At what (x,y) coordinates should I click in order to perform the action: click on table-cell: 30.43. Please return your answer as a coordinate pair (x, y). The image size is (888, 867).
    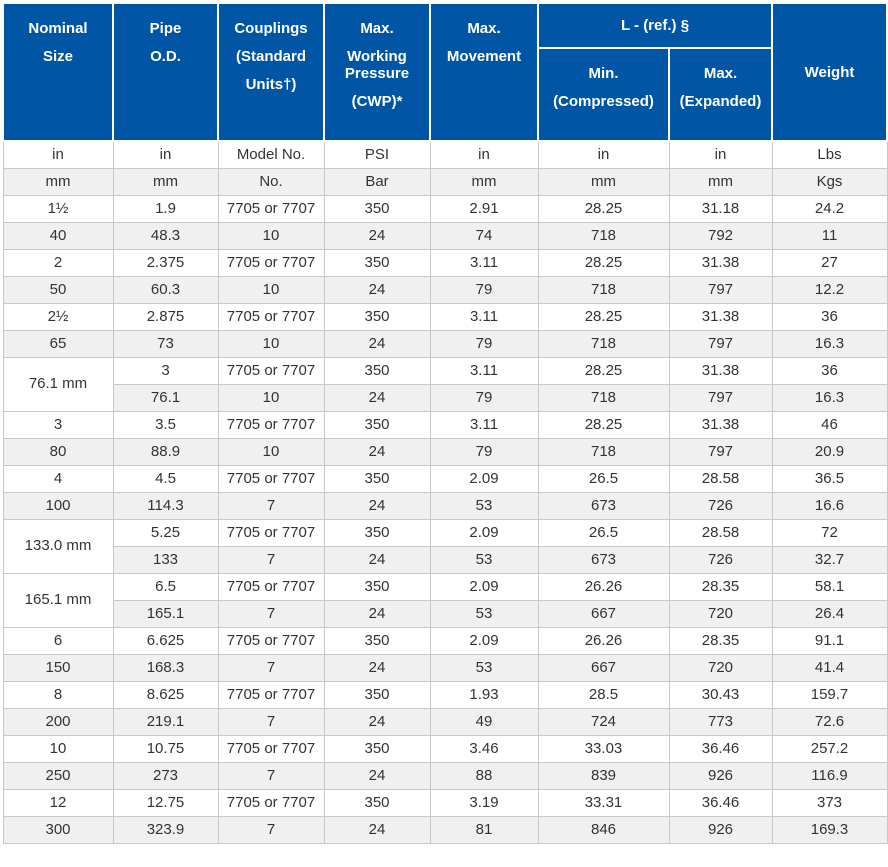
    Looking at the image, I should click on (720, 694).